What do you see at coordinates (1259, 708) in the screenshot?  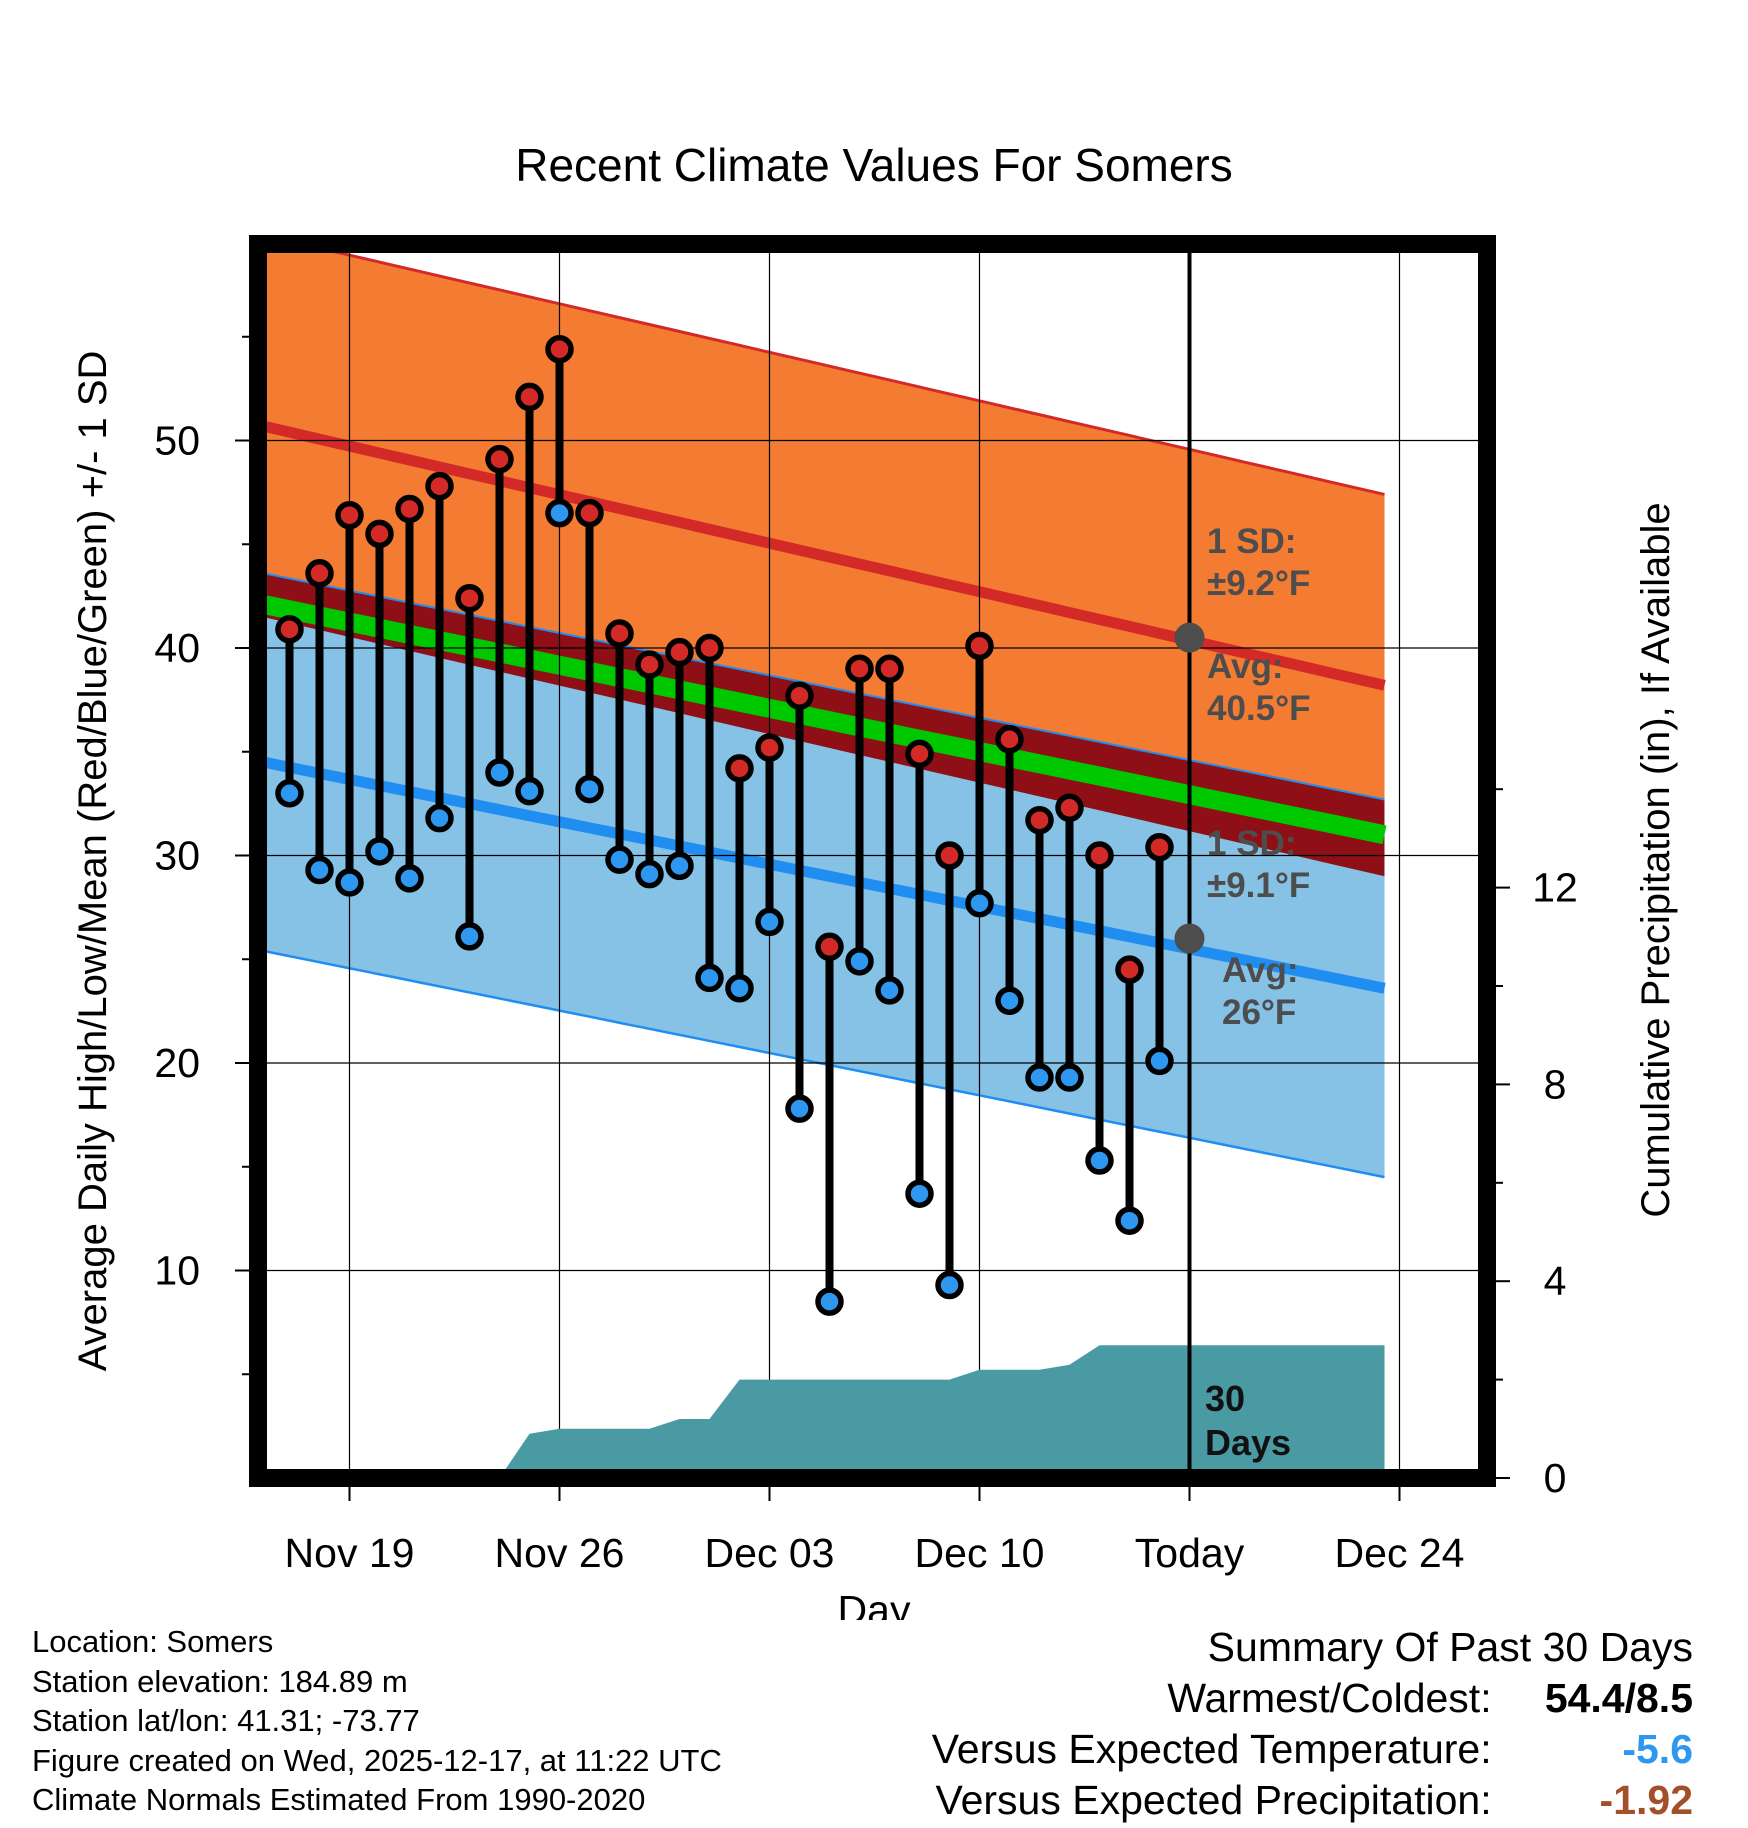 I see `high-avg-value: 40.5°F` at bounding box center [1259, 708].